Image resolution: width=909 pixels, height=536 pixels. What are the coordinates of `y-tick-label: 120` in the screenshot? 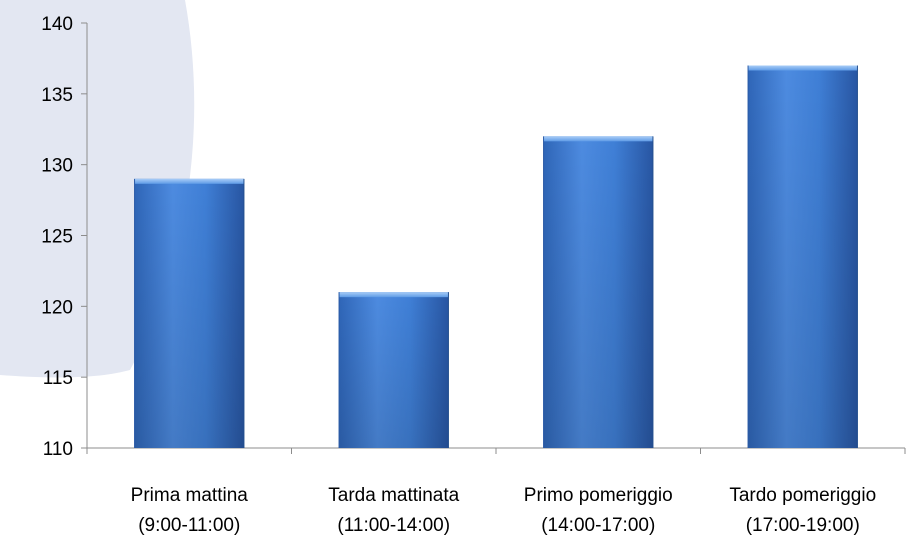 It's located at (57, 307).